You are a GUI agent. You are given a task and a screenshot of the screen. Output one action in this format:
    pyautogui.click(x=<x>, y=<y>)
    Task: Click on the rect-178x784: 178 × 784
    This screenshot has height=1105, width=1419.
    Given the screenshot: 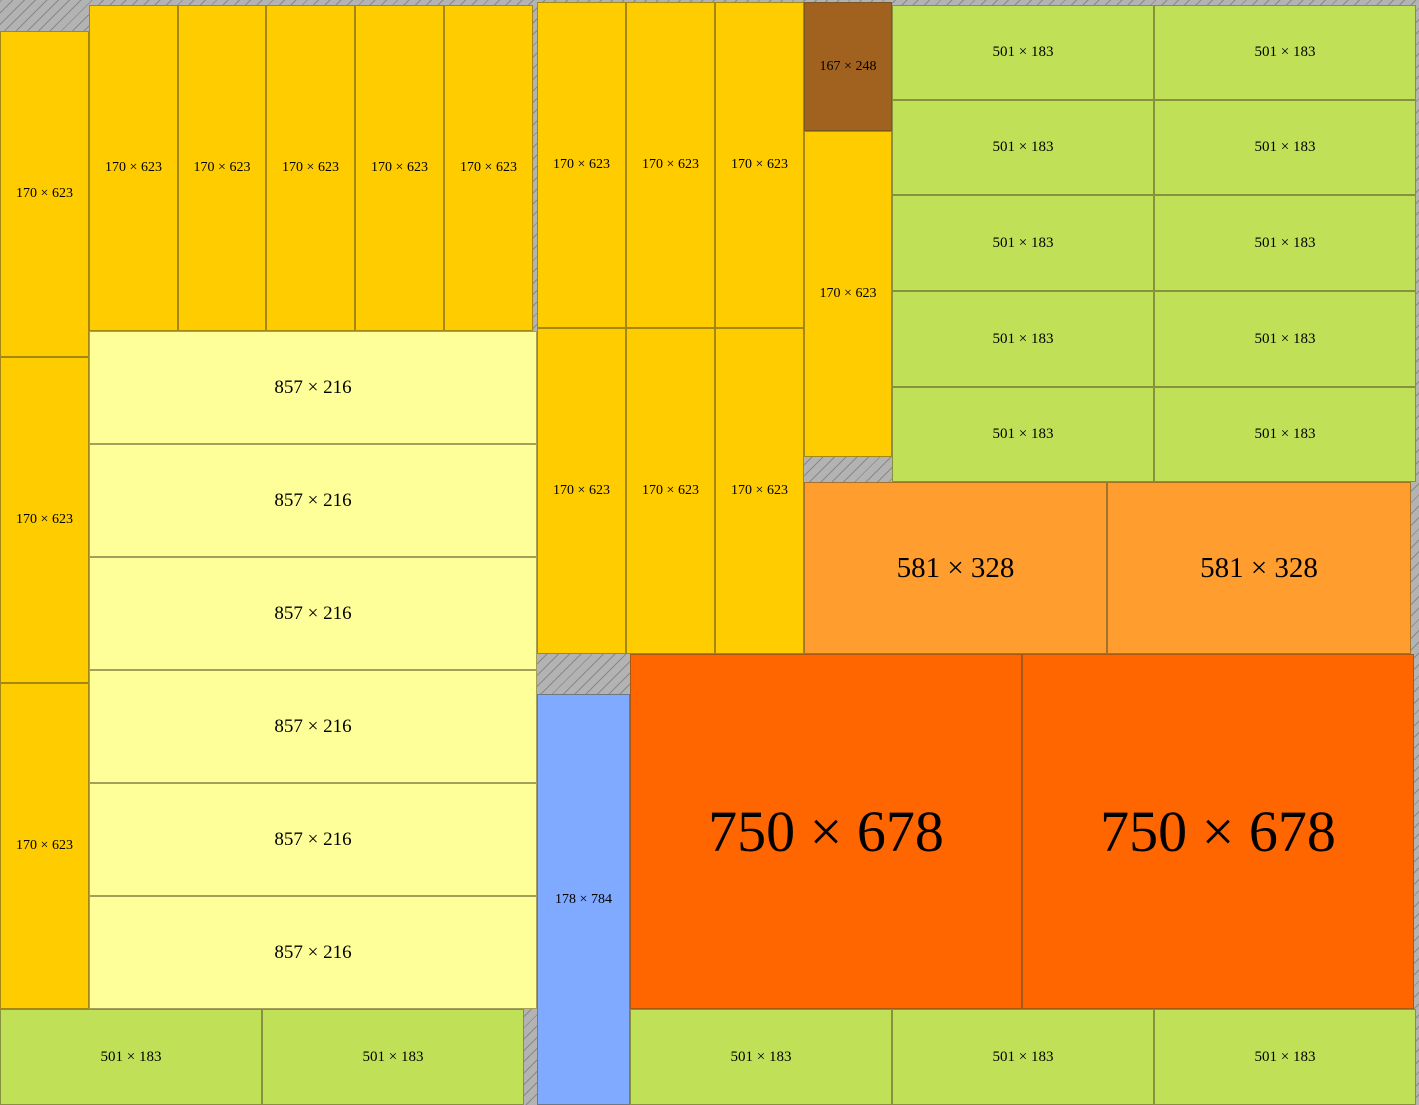 What is the action you would take?
    pyautogui.click(x=583, y=899)
    